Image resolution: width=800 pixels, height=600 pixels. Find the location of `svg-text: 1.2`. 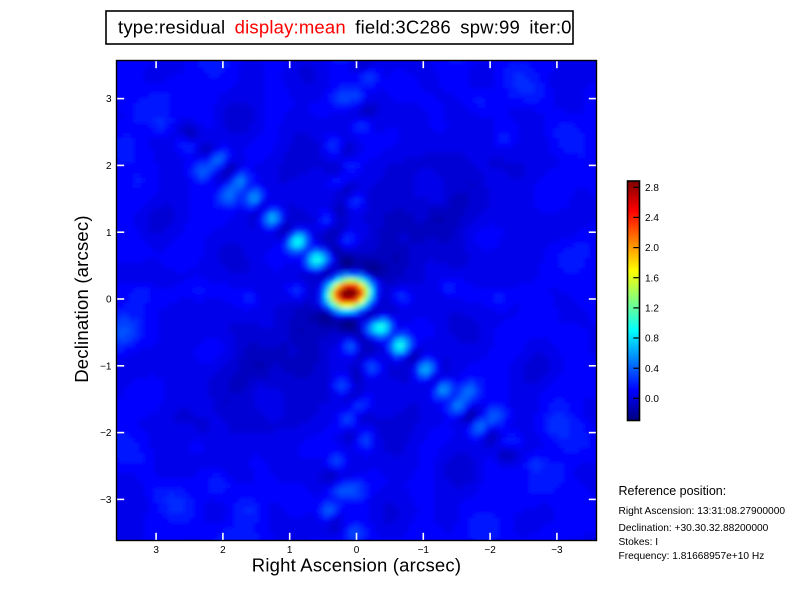

svg-text: 1.2 is located at coordinates (652, 309).